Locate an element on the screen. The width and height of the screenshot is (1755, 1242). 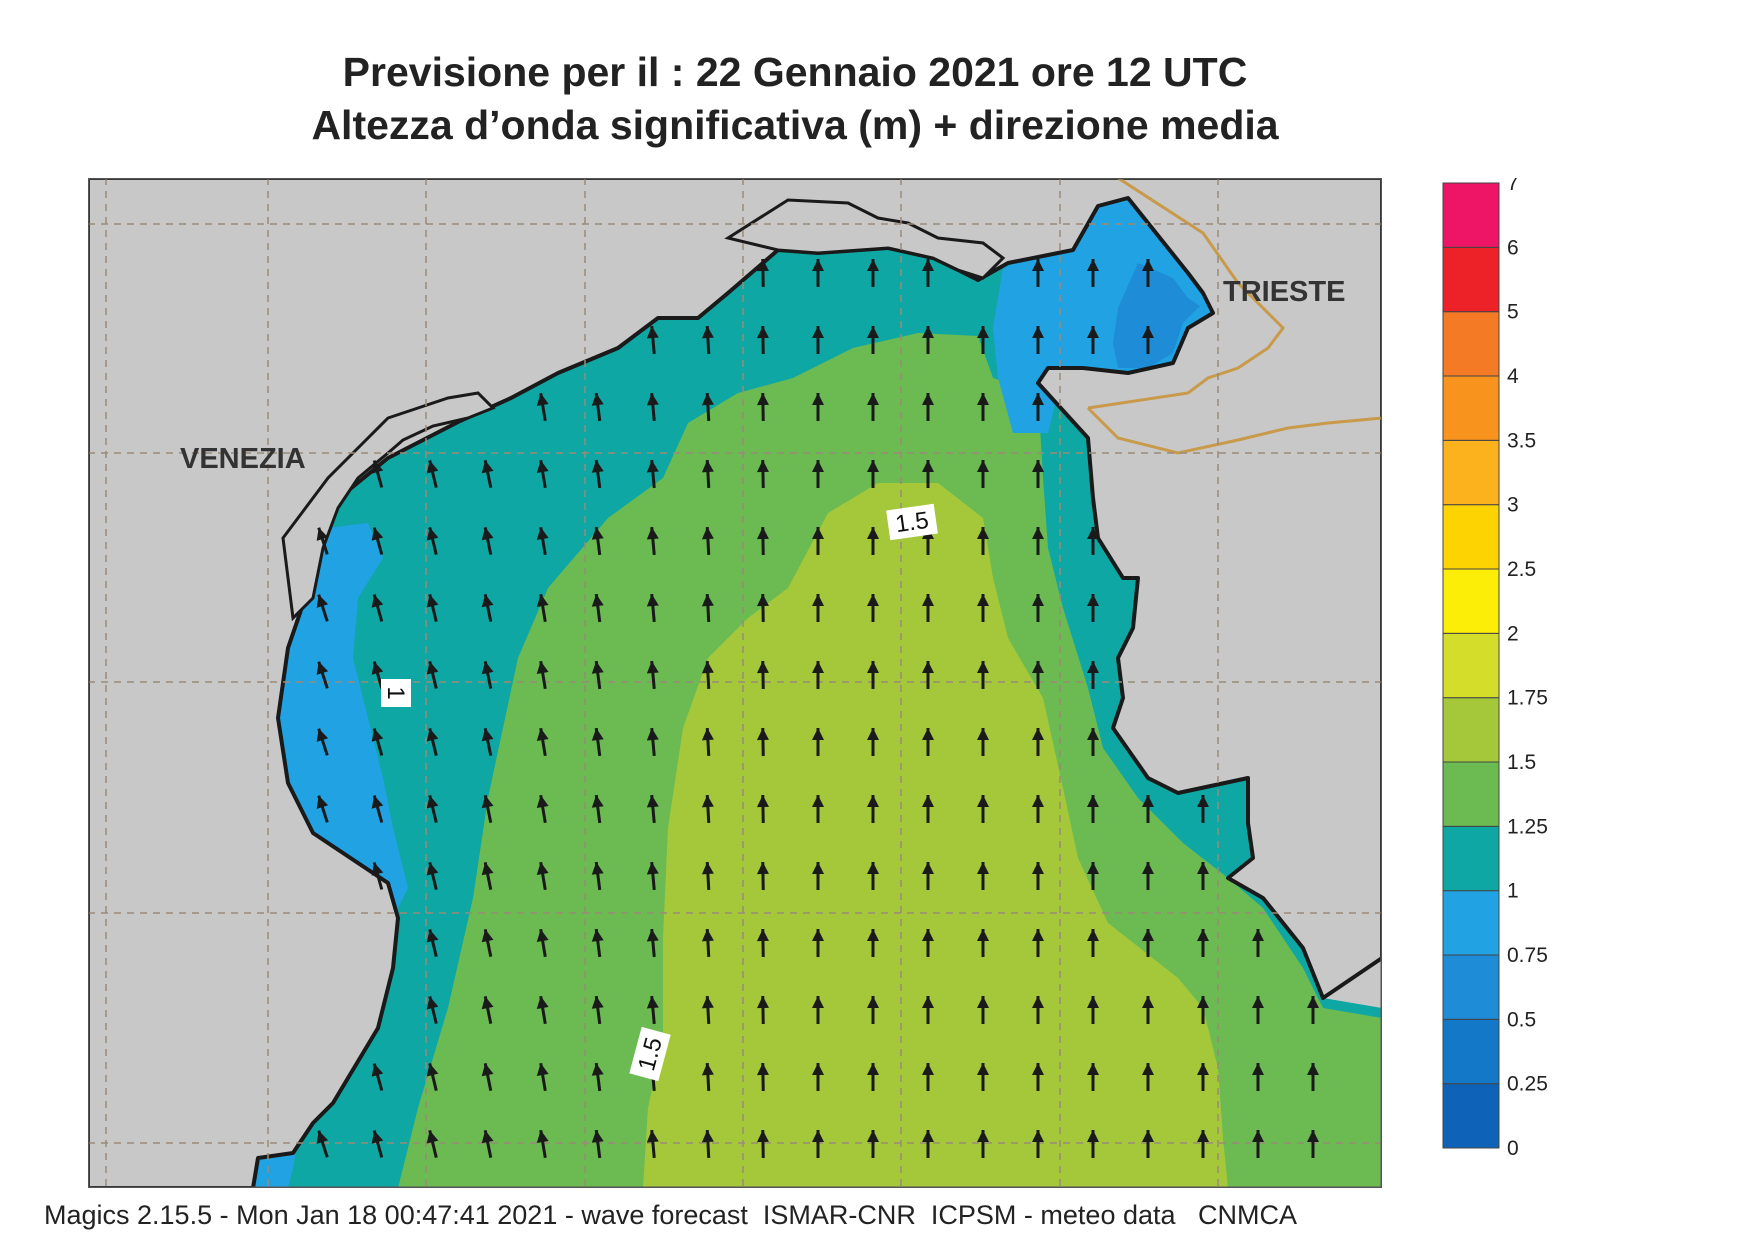
lagoon-islands-venice is located at coordinates (388, 506).